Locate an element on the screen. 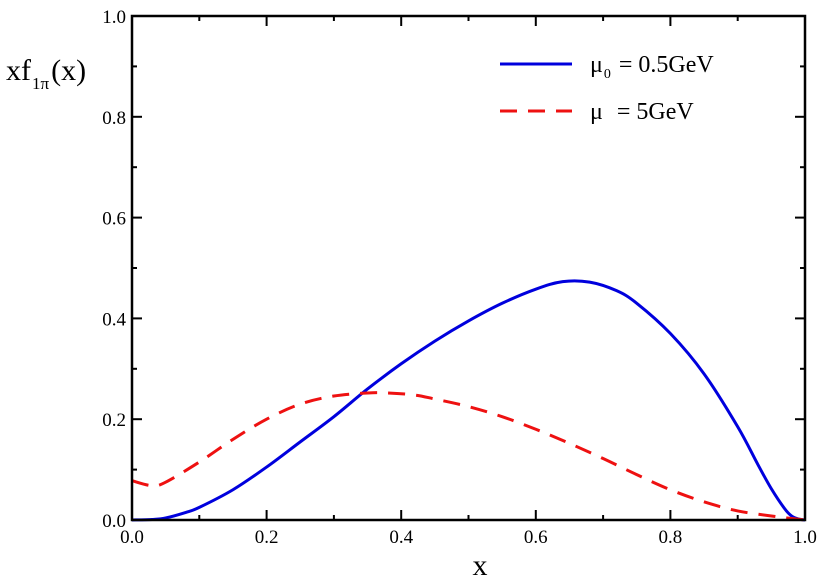  legend: μ0 = 0.5GeV μ = 5GeV is located at coordinates (607, 88).